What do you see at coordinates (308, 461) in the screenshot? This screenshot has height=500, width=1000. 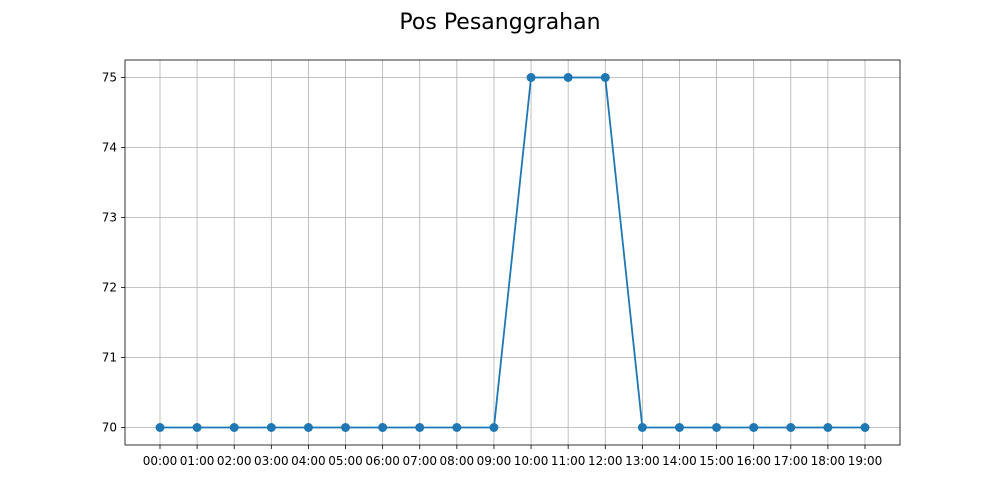 I see `x-tick-label: 04:00` at bounding box center [308, 461].